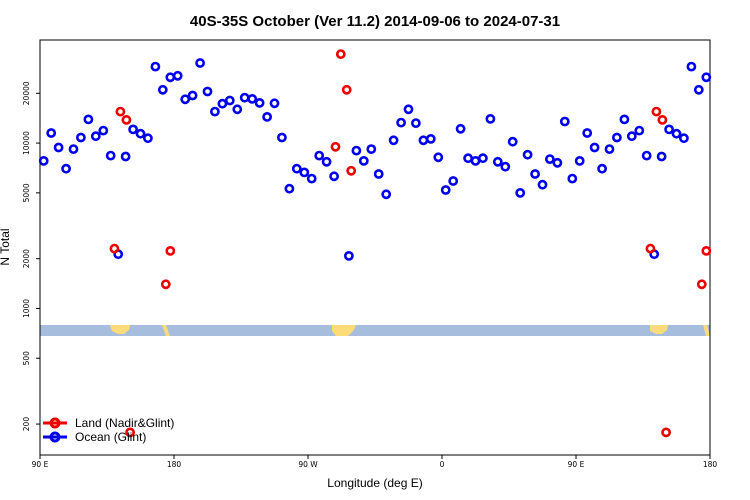 The height and width of the screenshot is (500, 750). What do you see at coordinates (26, 192) in the screenshot?
I see `y-tick-label: 5000` at bounding box center [26, 192].